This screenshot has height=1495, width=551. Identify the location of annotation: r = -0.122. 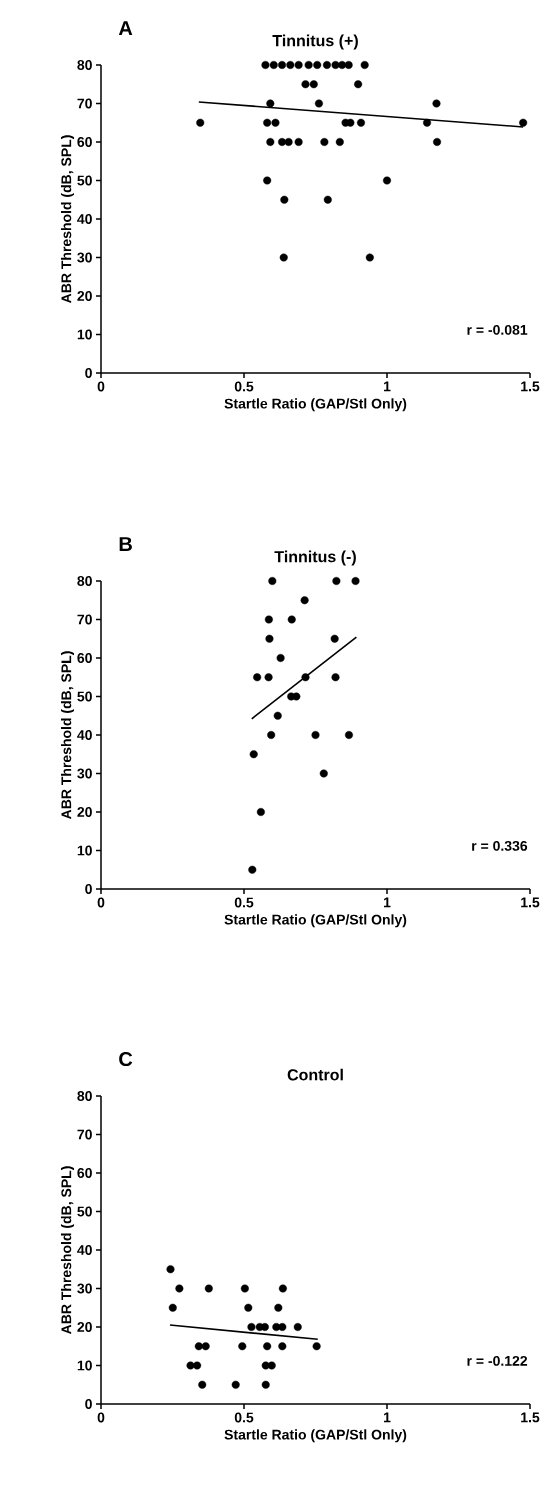
(497, 1360).